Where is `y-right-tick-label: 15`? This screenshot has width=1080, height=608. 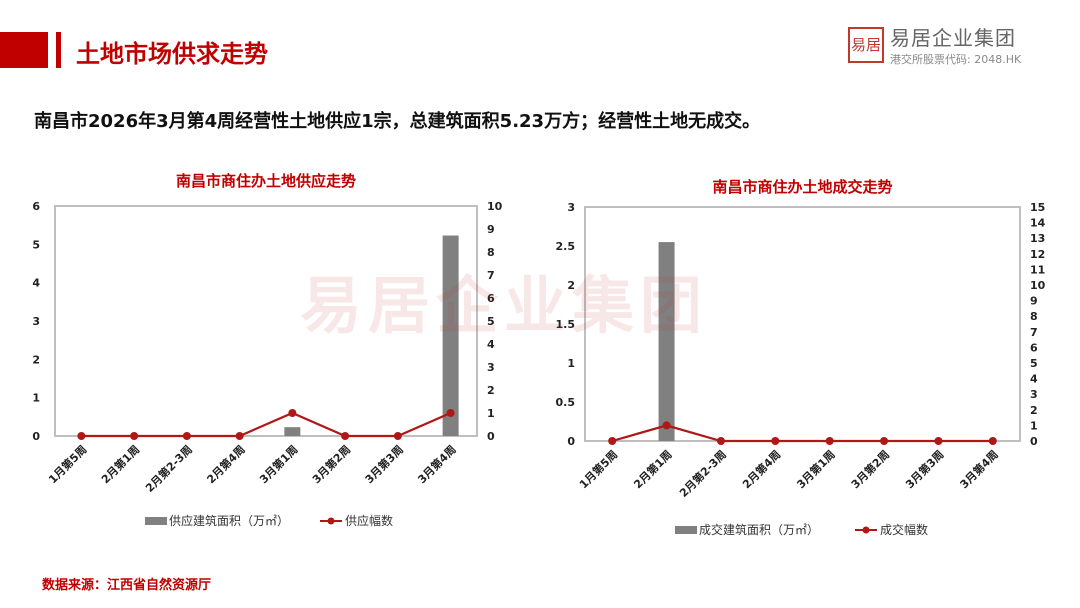 y-right-tick-label: 15 is located at coordinates (1037, 207).